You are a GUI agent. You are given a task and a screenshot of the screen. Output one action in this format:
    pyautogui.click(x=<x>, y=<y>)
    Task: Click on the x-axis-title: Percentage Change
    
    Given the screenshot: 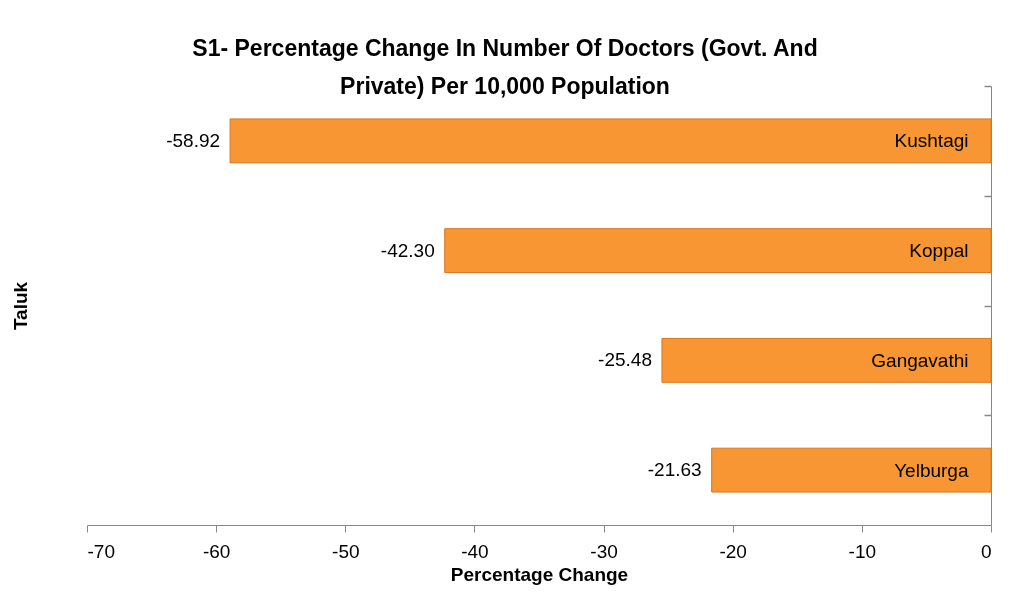 What is the action you would take?
    pyautogui.click(x=539, y=574)
    